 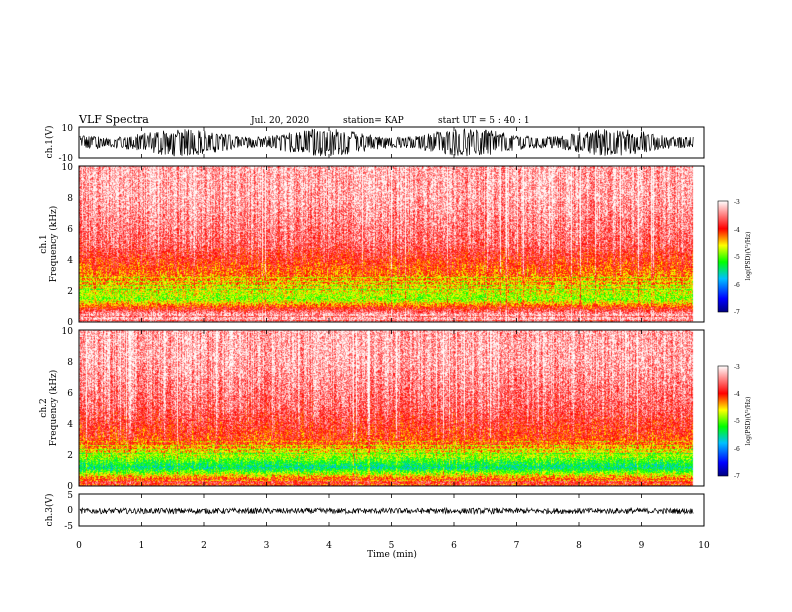 I want to click on x-tick-label: 2, so click(x=204, y=546).